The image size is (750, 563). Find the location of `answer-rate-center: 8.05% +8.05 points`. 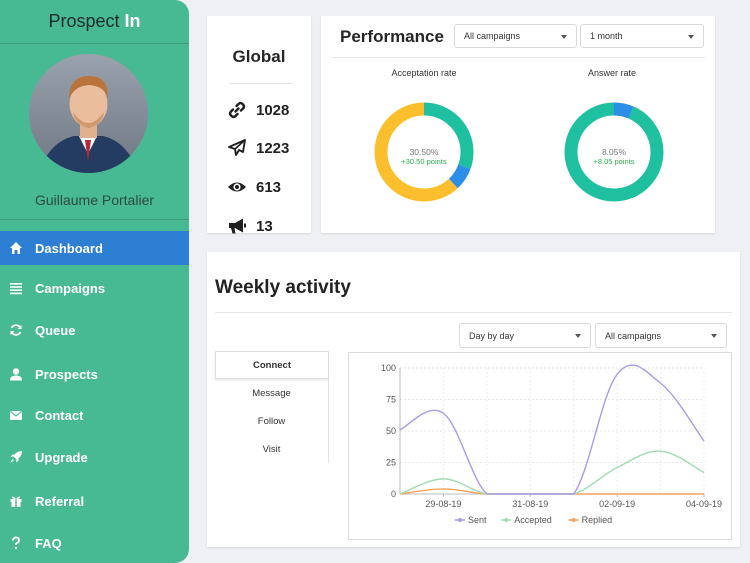

answer-rate-center: 8.05% +8.05 points is located at coordinates (614, 156).